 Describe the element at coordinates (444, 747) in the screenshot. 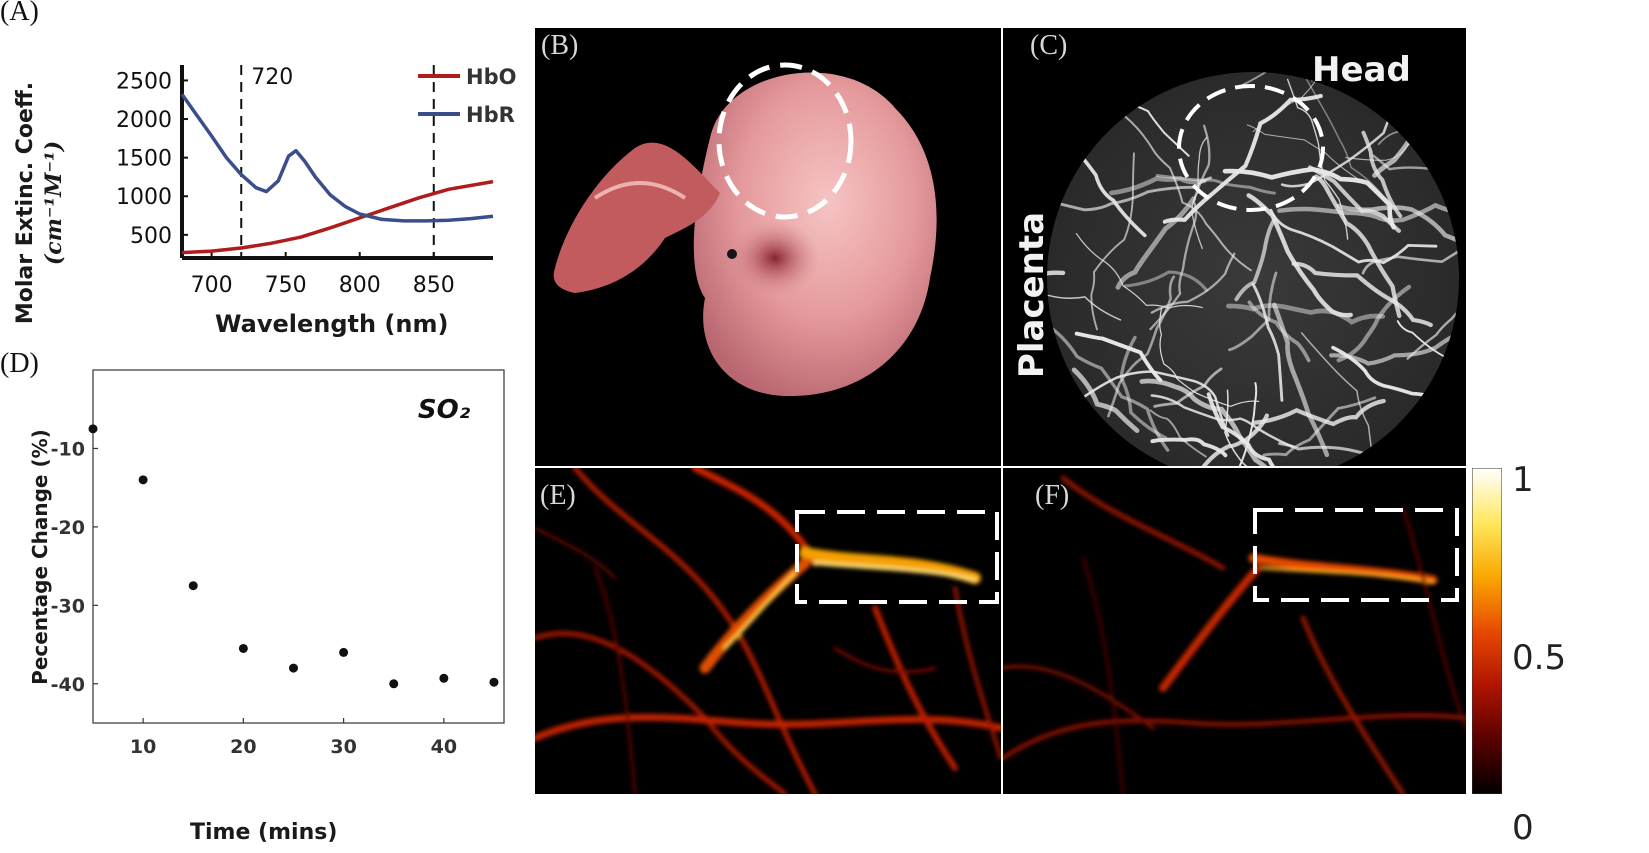

I see `chart-d-xtick-label: 40` at that location.